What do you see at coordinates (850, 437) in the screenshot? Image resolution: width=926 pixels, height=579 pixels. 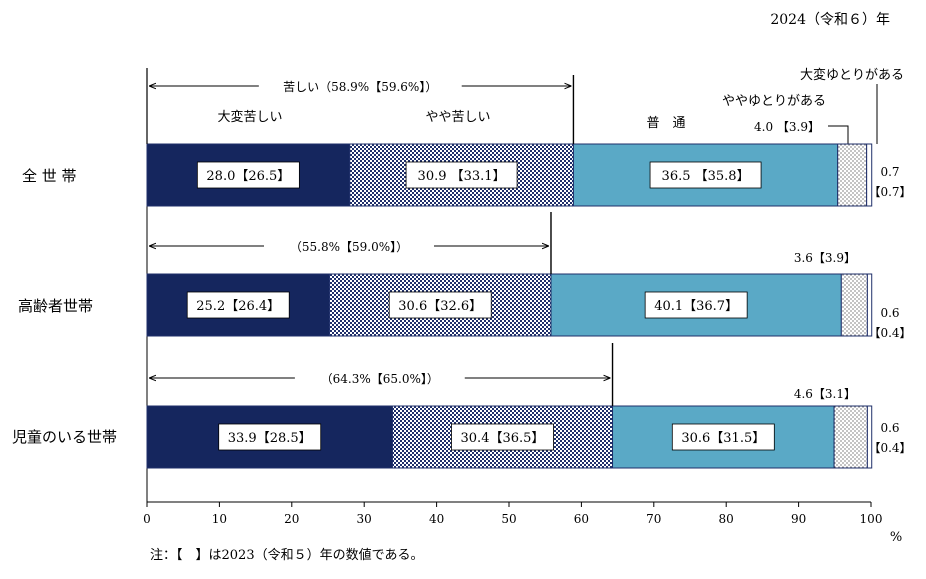 I see `bar-households-with-children-somewhat-comfortable` at bounding box center [850, 437].